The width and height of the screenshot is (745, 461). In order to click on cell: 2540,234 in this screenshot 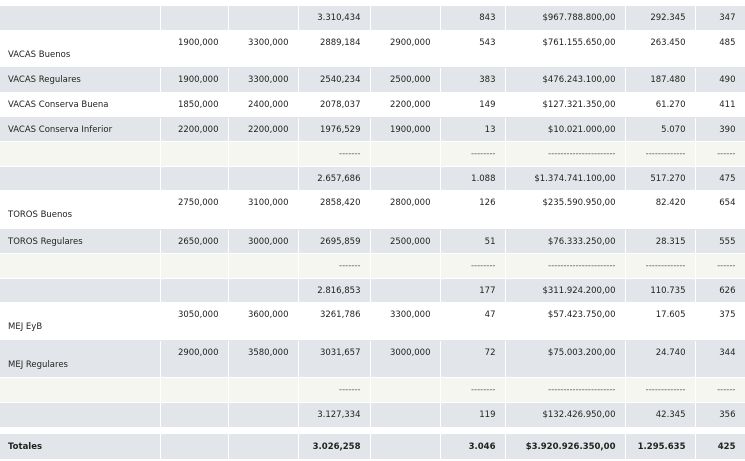, I will do `click(334, 80)`.